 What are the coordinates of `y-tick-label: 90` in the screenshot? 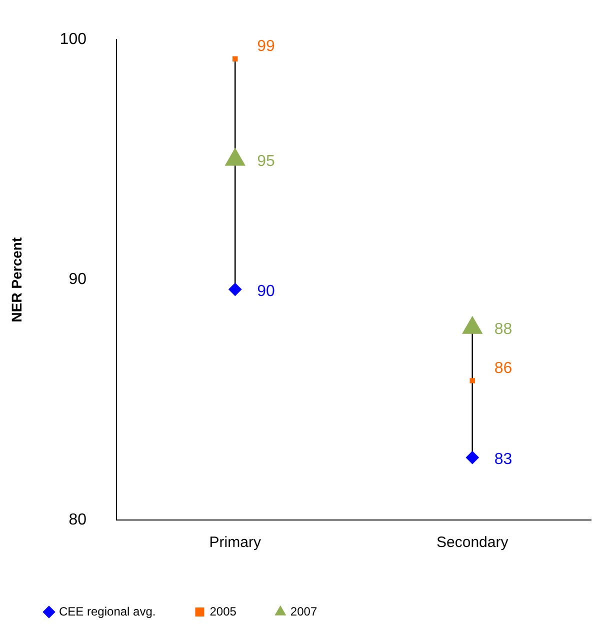 It's located at (77, 279).